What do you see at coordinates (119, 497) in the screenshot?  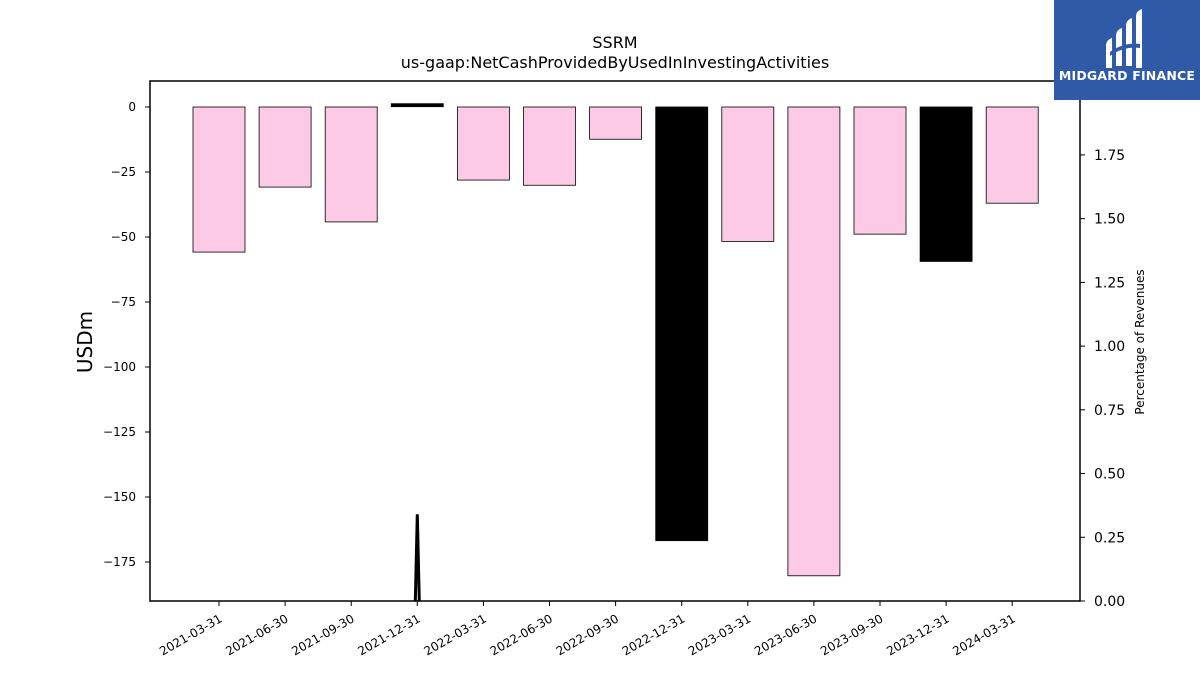 I see `y-tick-label: −150` at bounding box center [119, 497].